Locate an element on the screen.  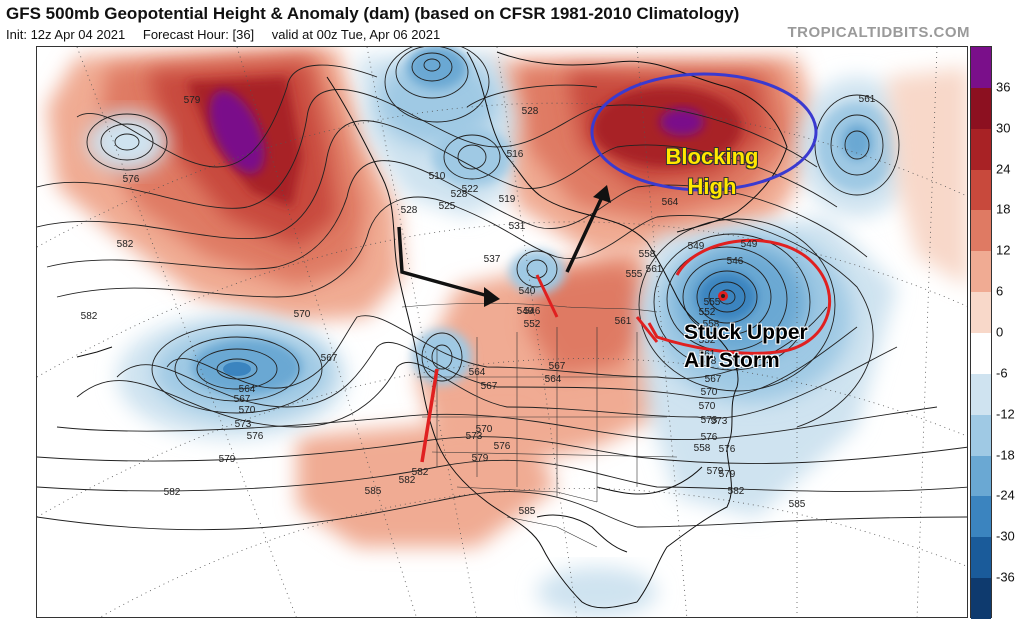
contour-label: 519 is located at coordinates (507, 199).